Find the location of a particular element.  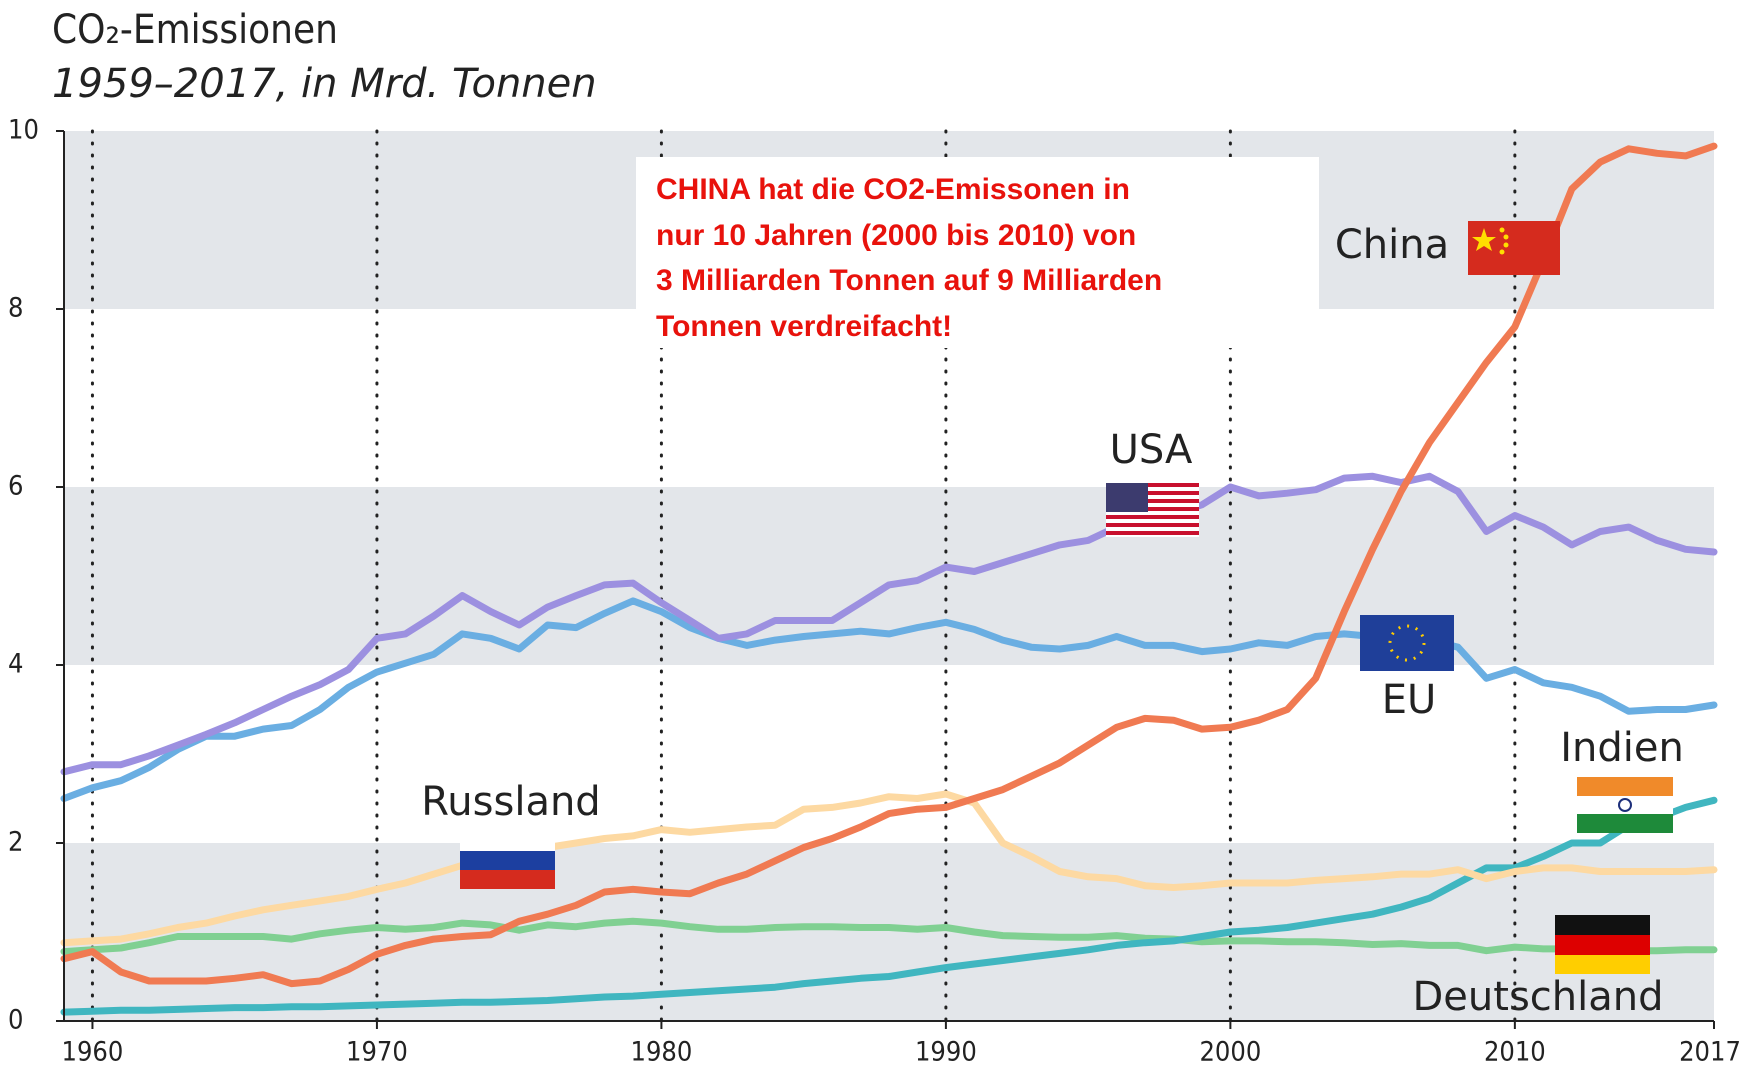

y-tick-label: 10 is located at coordinates (23, 130).